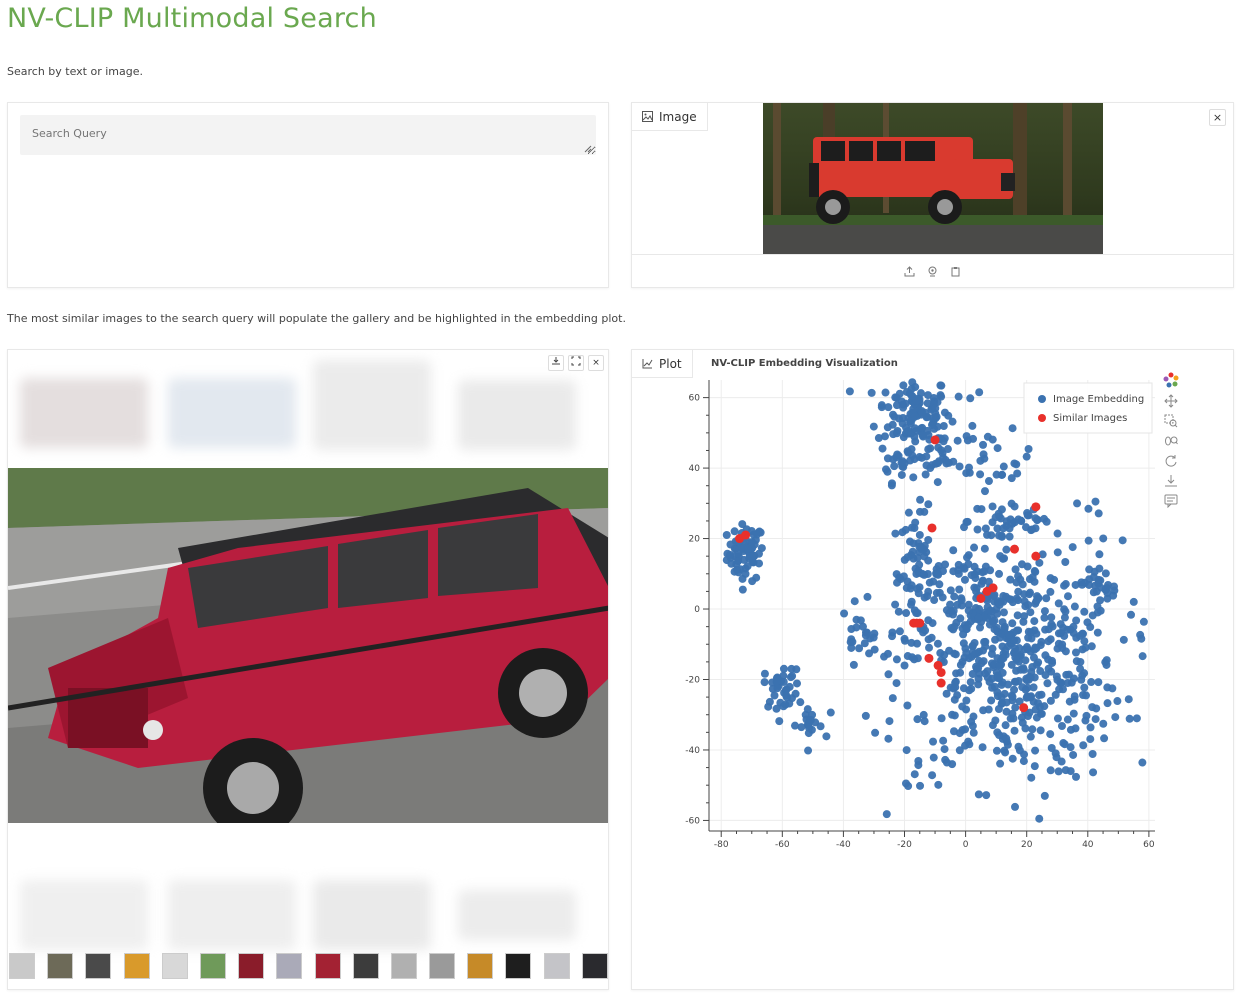  Describe the element at coordinates (1171, 481) in the screenshot. I see `save-icon` at that location.